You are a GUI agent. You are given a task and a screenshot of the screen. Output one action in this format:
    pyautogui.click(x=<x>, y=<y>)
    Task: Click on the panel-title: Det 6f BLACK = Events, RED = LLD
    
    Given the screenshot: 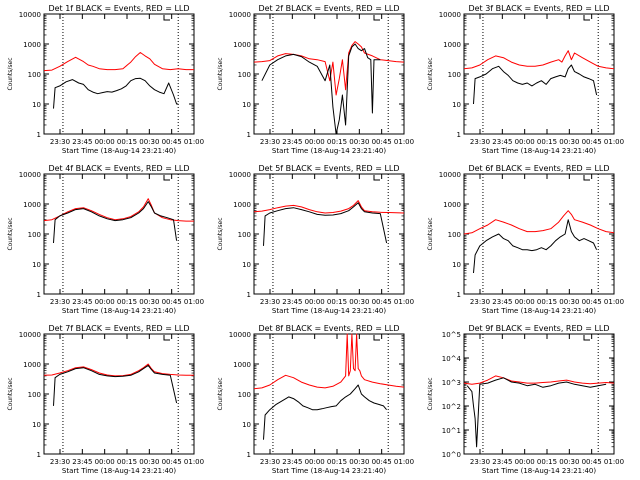 What is the action you would take?
    pyautogui.click(x=538, y=168)
    